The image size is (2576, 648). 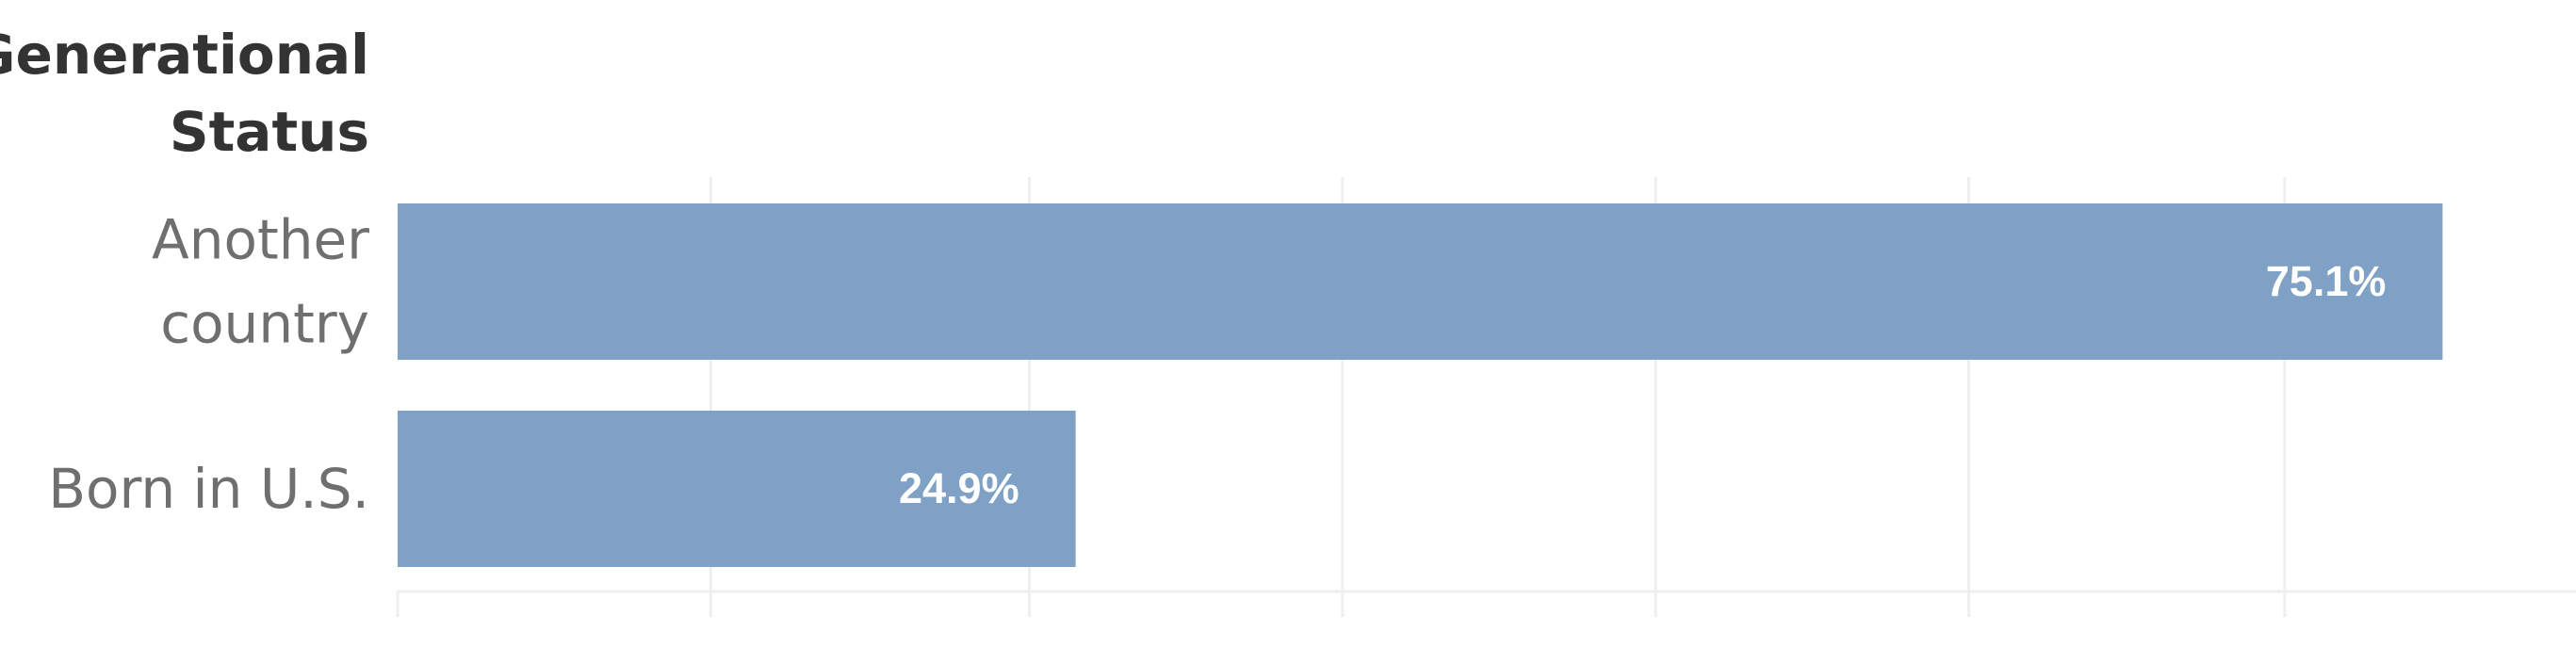 I want to click on bar-value-label: 75.1%, so click(x=2326, y=281).